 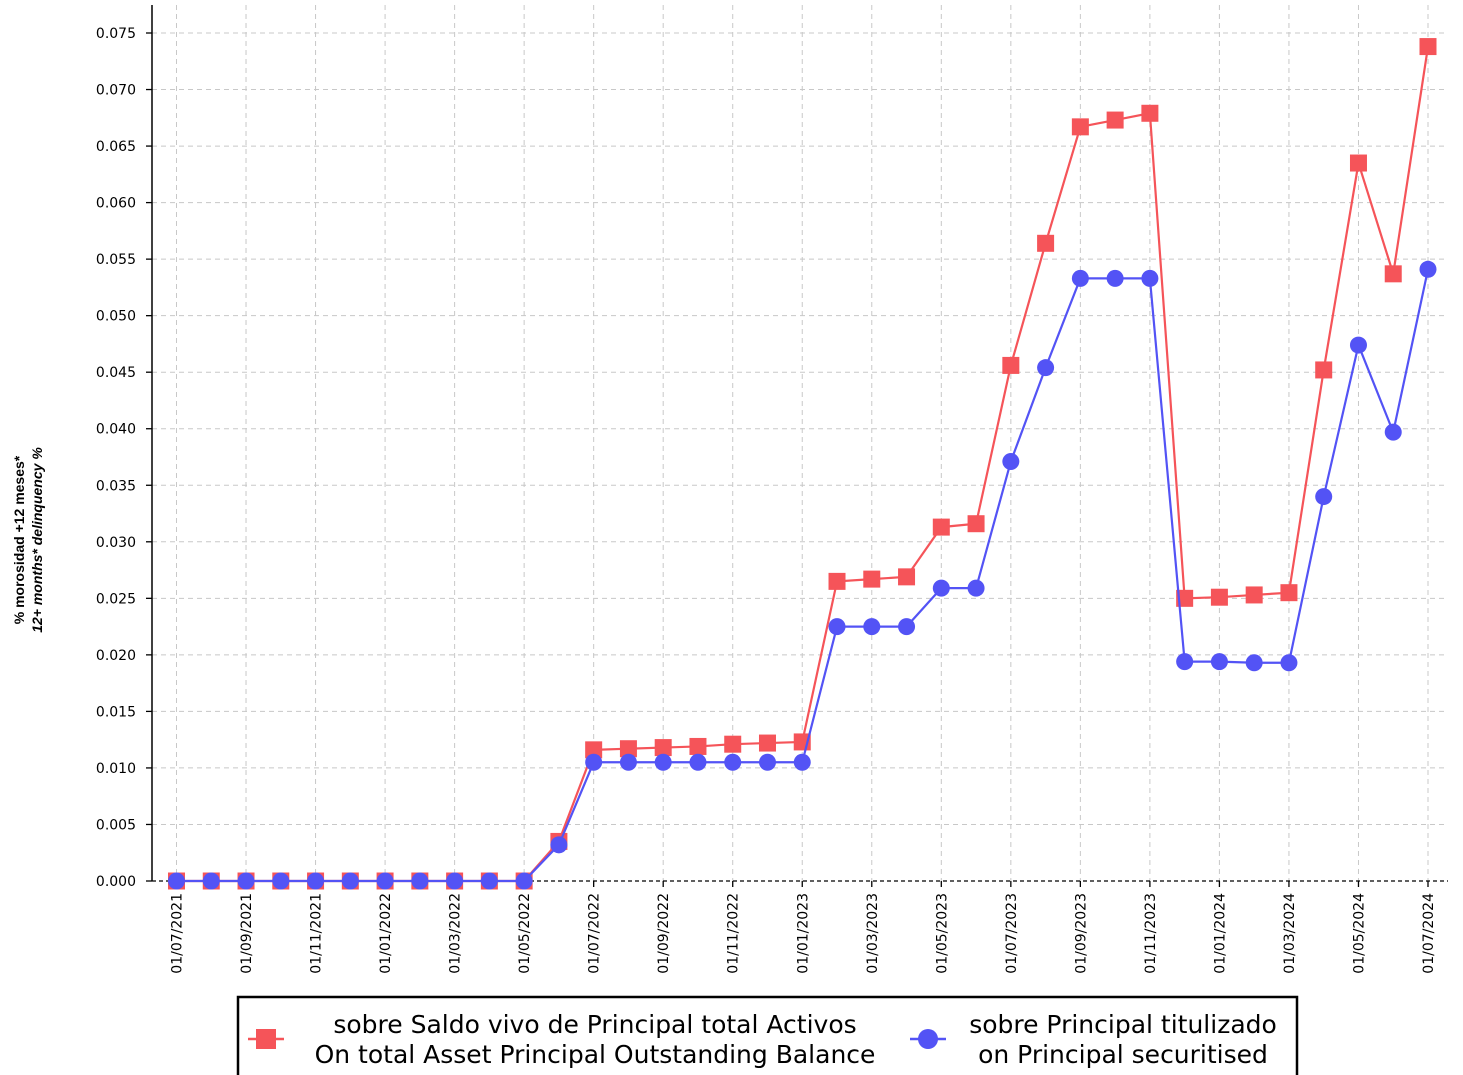 I want to click on y-tick-label: 0.070, so click(x=116, y=91).